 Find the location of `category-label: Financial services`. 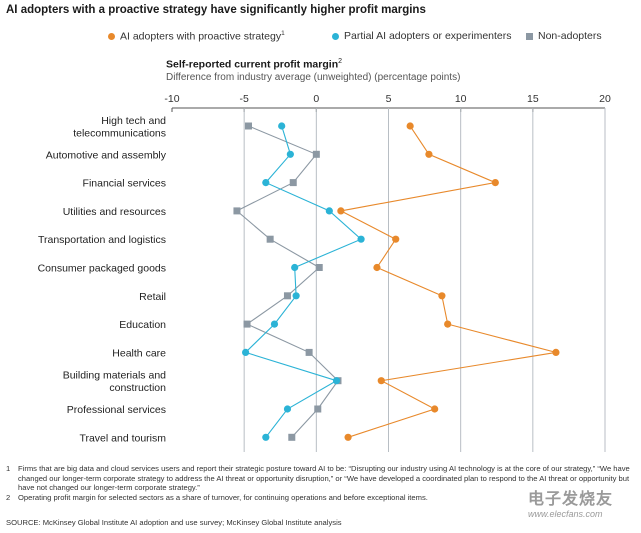

category-label: Financial services is located at coordinates (124, 184).